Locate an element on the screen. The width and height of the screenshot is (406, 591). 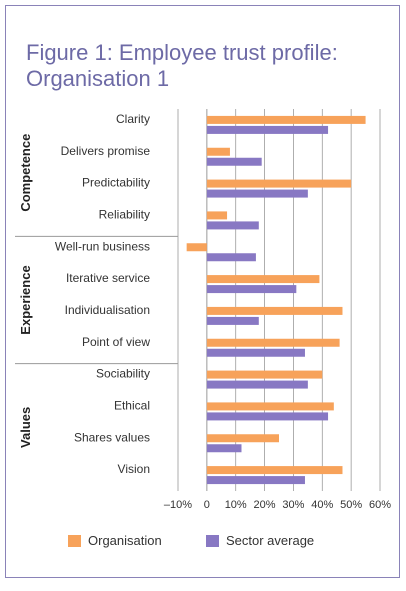
legend-label-sector-average: Sector average is located at coordinates (270, 540).